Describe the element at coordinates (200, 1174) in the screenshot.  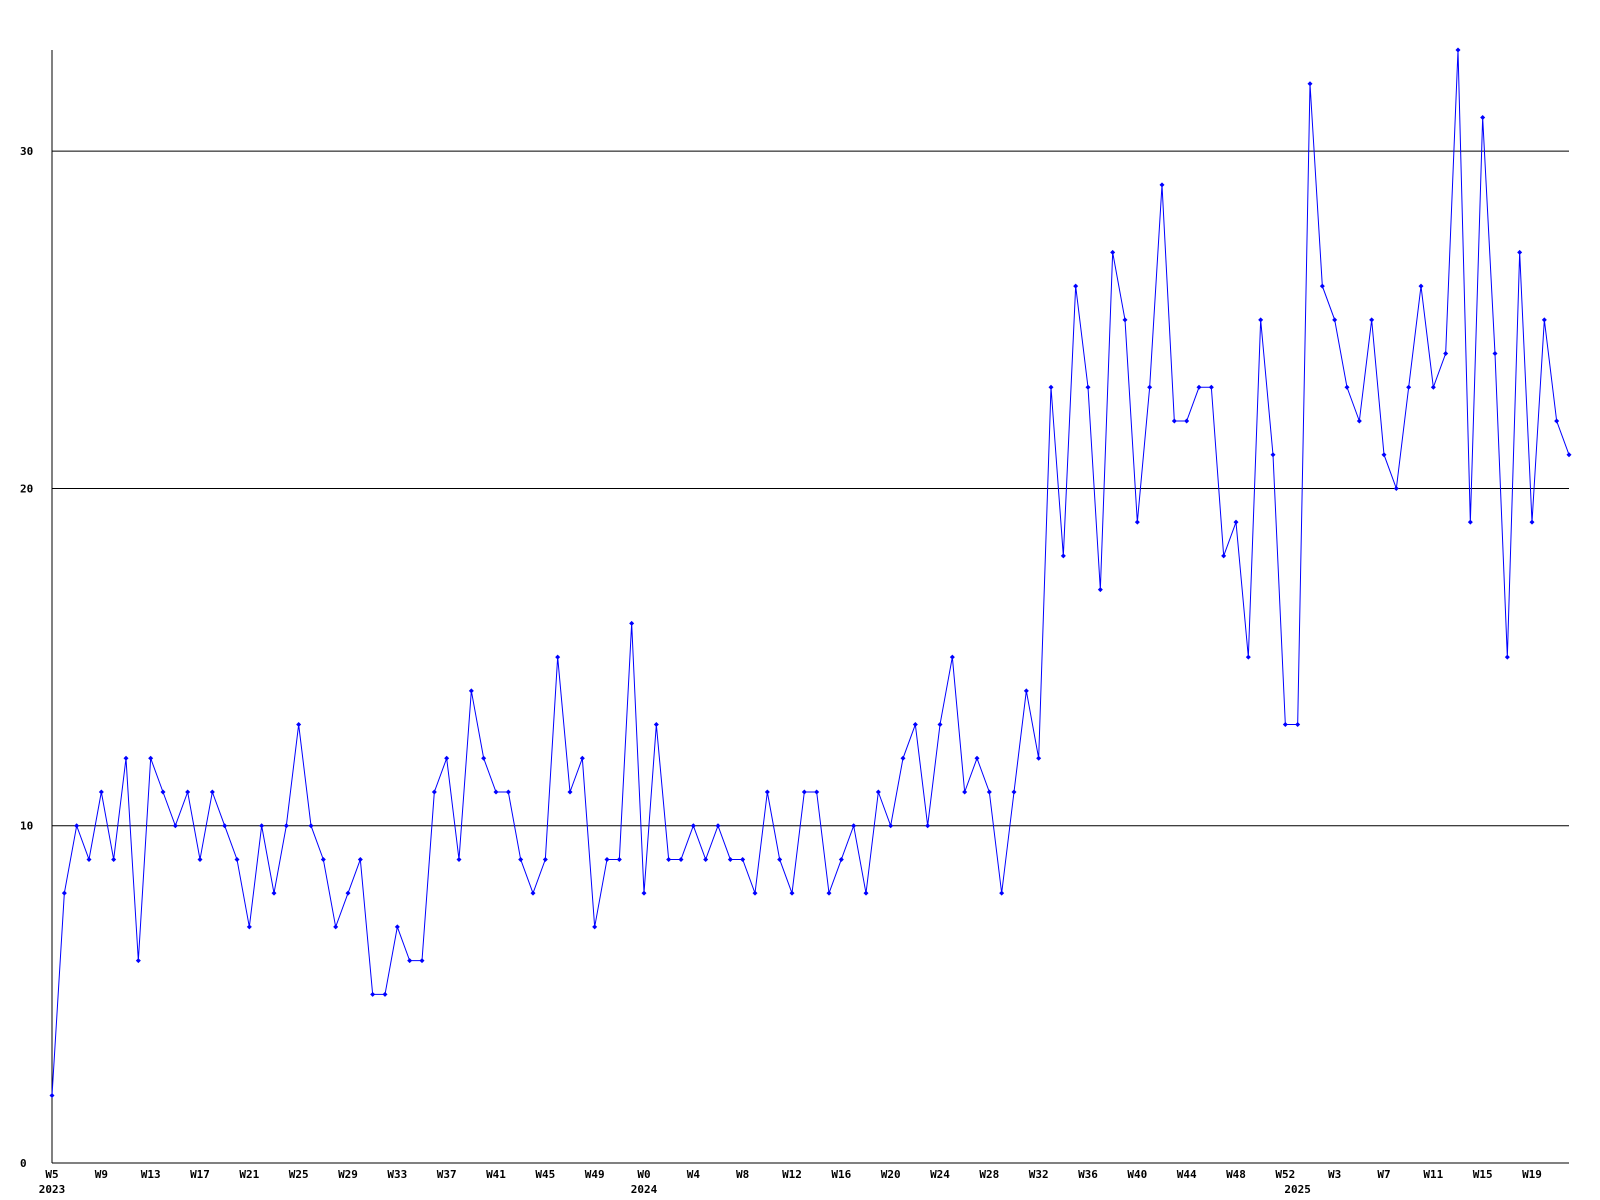
I see `x-tick-label: W17` at that location.